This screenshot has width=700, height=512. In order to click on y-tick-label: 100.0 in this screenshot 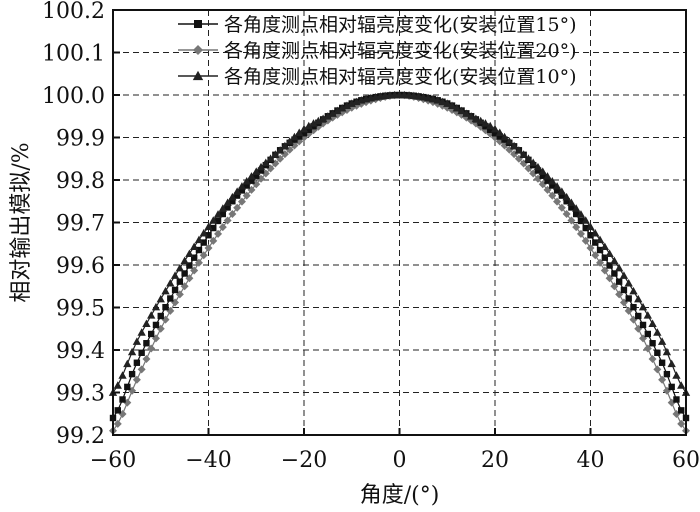, I will do `click(73, 96)`.